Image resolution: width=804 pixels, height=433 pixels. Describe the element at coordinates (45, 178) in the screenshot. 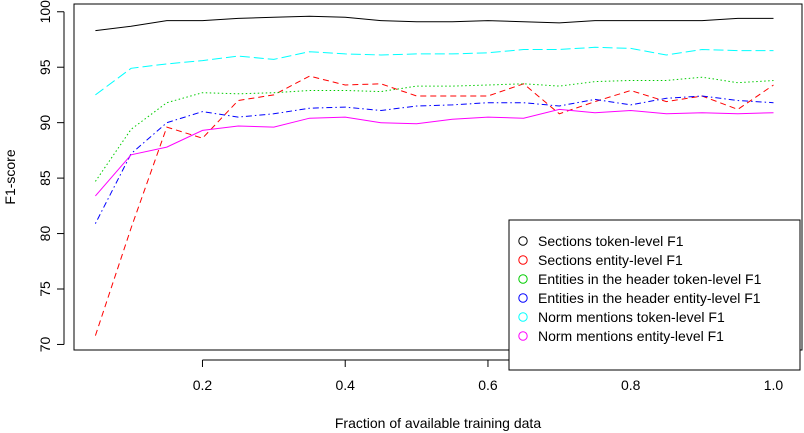

I see `y-tick-label: 85` at that location.